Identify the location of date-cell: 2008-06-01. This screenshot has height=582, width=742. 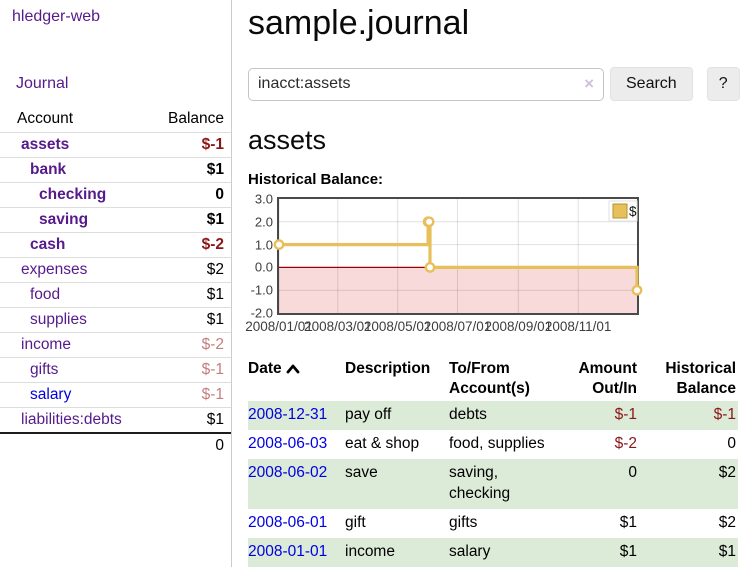
(296, 523).